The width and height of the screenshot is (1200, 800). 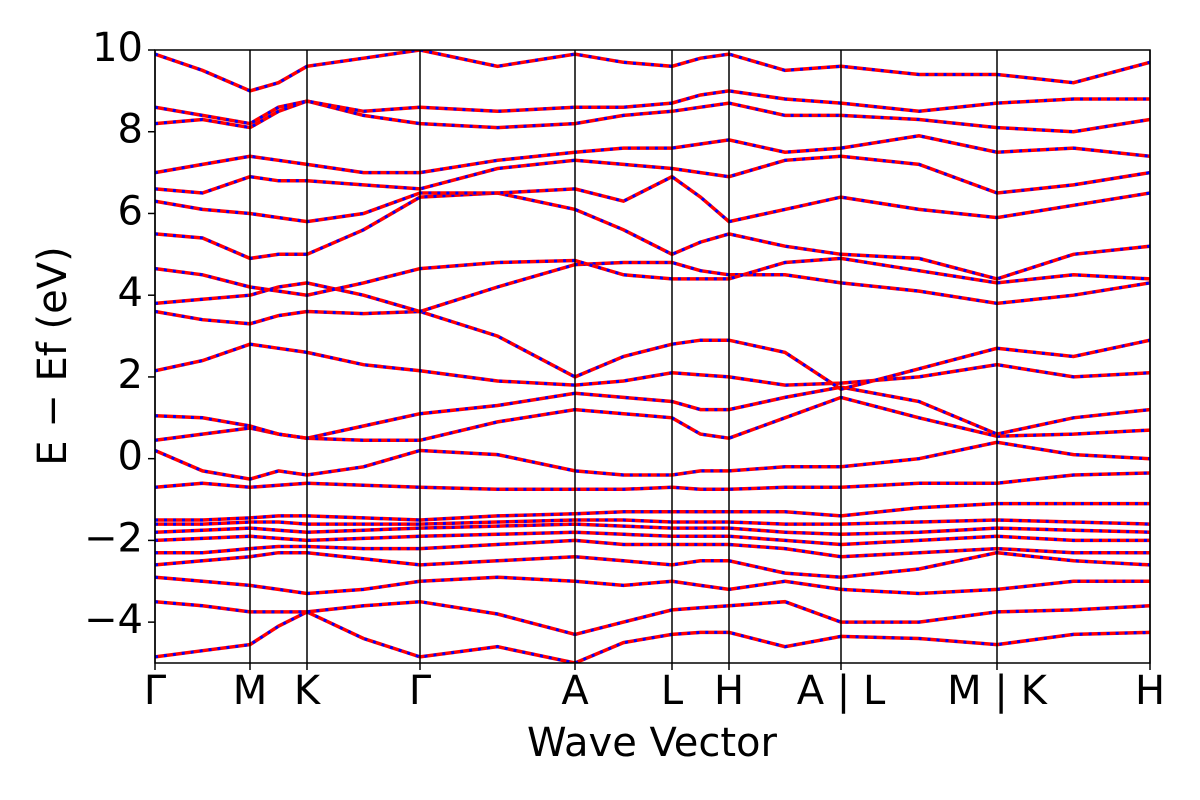 What do you see at coordinates (130, 293) in the screenshot?
I see `y-tick-label: 4` at bounding box center [130, 293].